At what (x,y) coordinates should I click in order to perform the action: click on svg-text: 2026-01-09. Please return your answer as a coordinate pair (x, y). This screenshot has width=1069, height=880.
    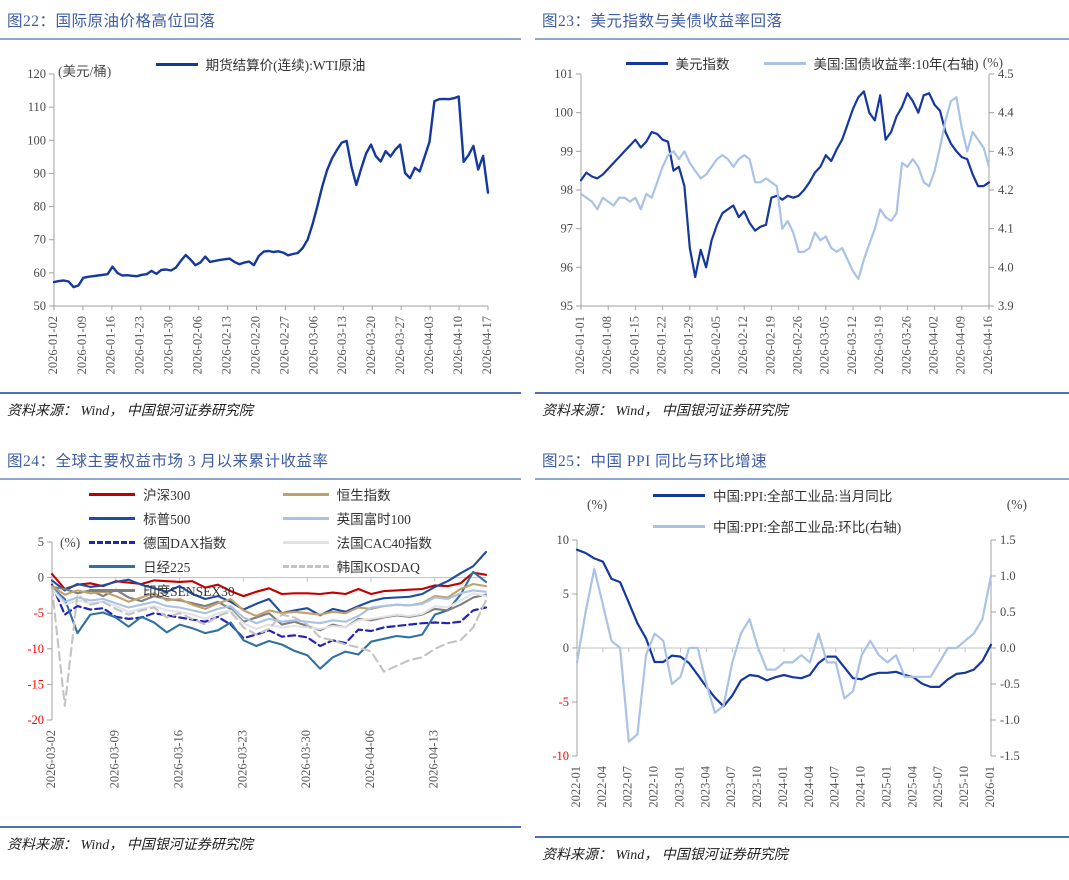
    Looking at the image, I should click on (82, 345).